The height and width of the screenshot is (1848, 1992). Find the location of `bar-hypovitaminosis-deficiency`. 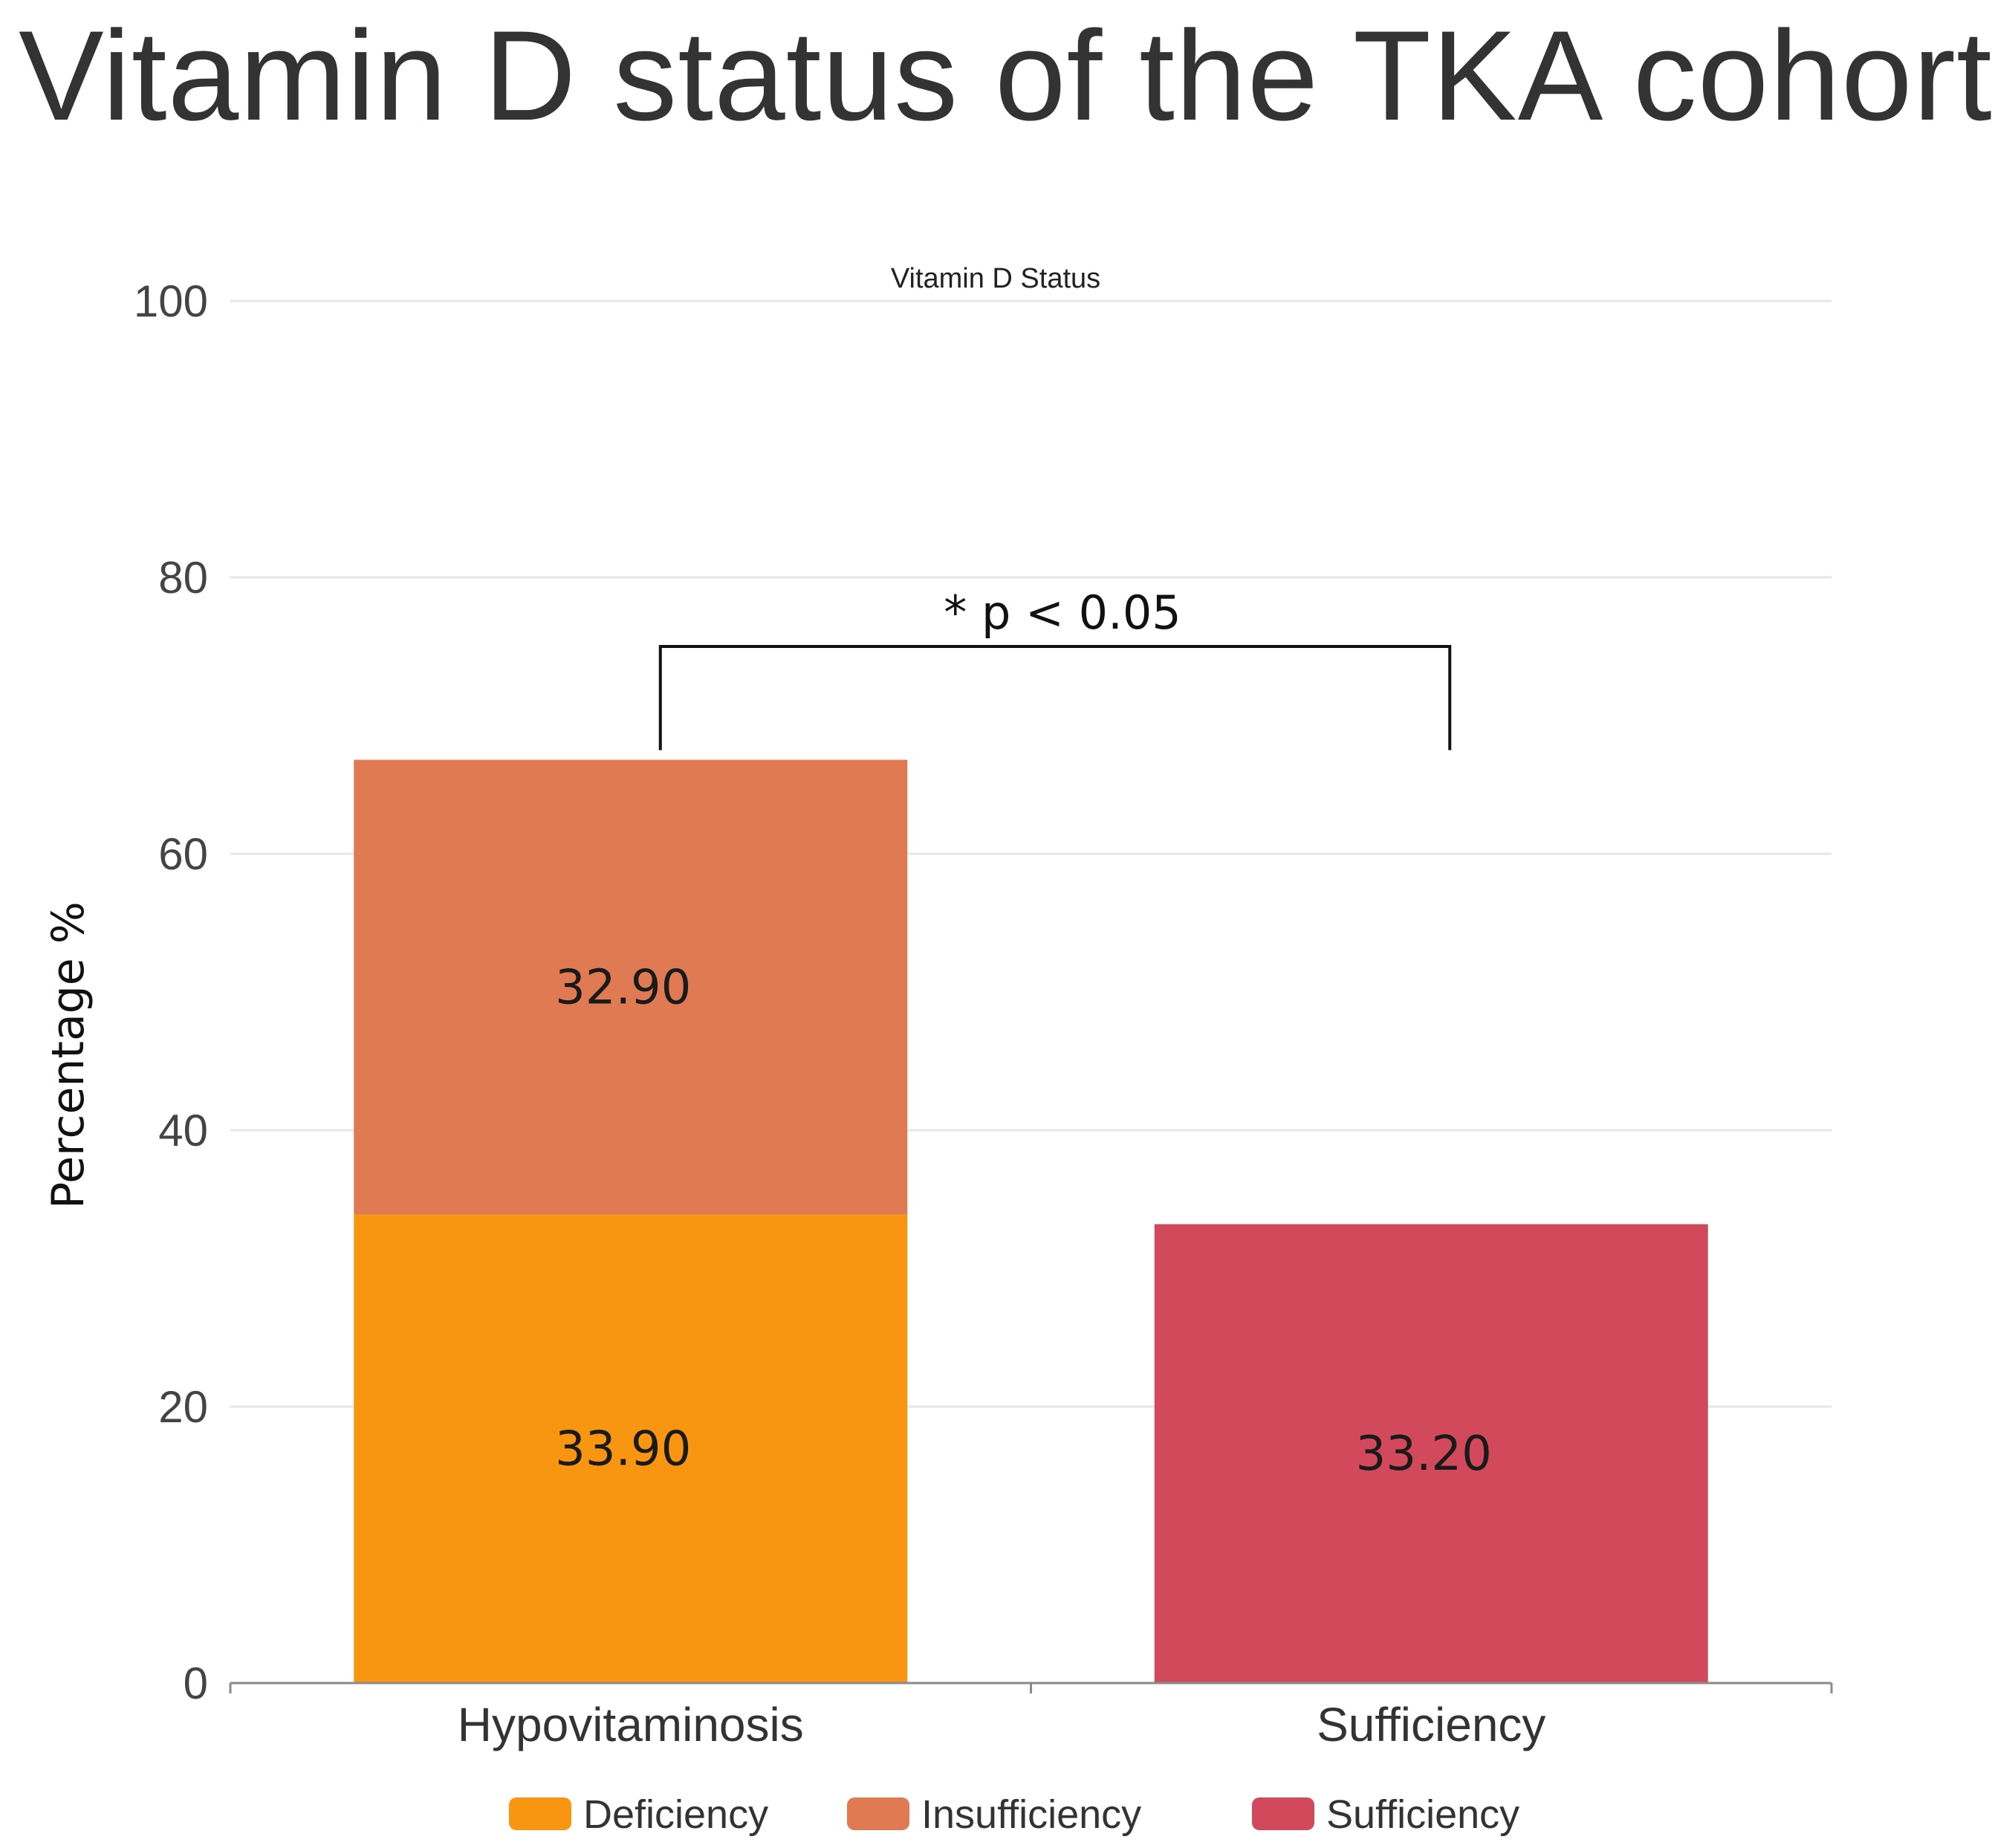

bar-hypovitaminosis-deficiency is located at coordinates (631, 1448).